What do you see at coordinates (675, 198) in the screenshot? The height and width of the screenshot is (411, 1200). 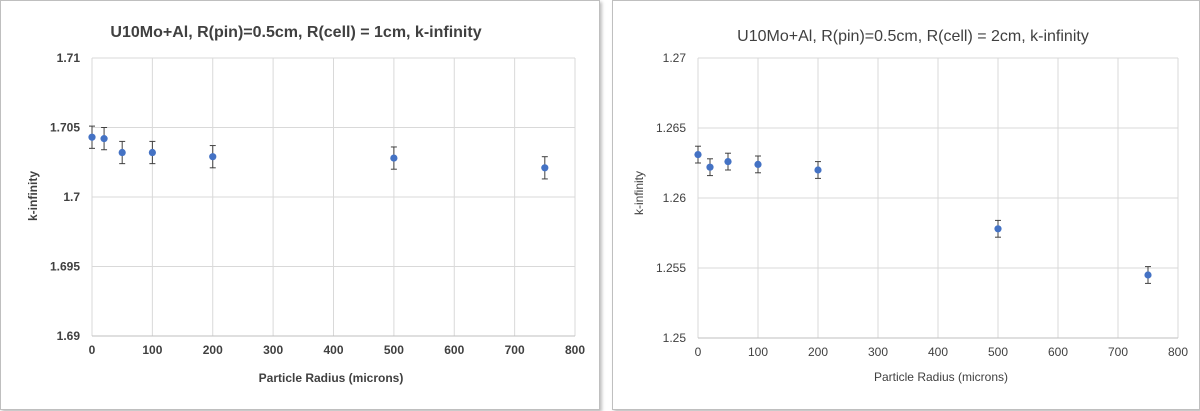 I see `y-tick-label: 1.26` at bounding box center [675, 198].